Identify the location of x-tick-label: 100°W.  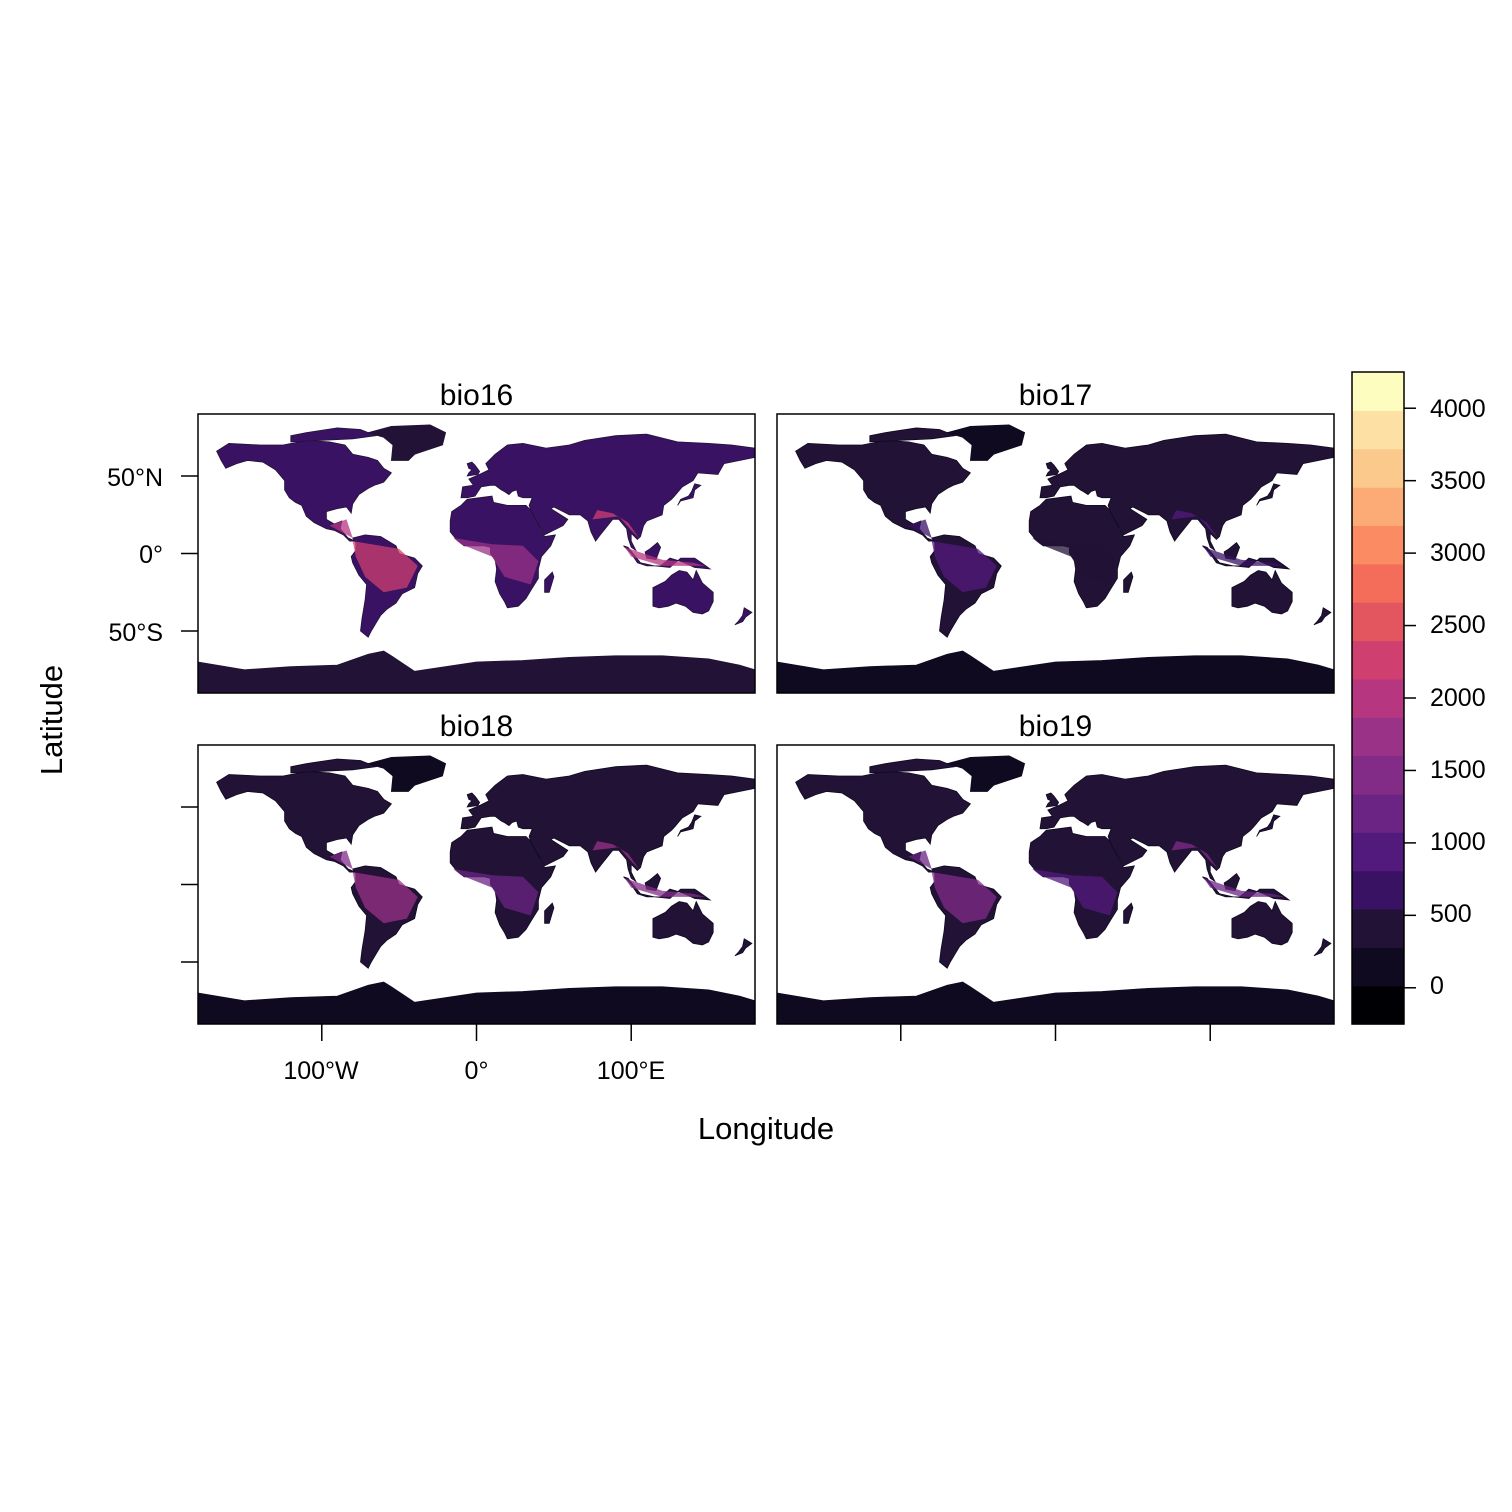
(321, 1071).